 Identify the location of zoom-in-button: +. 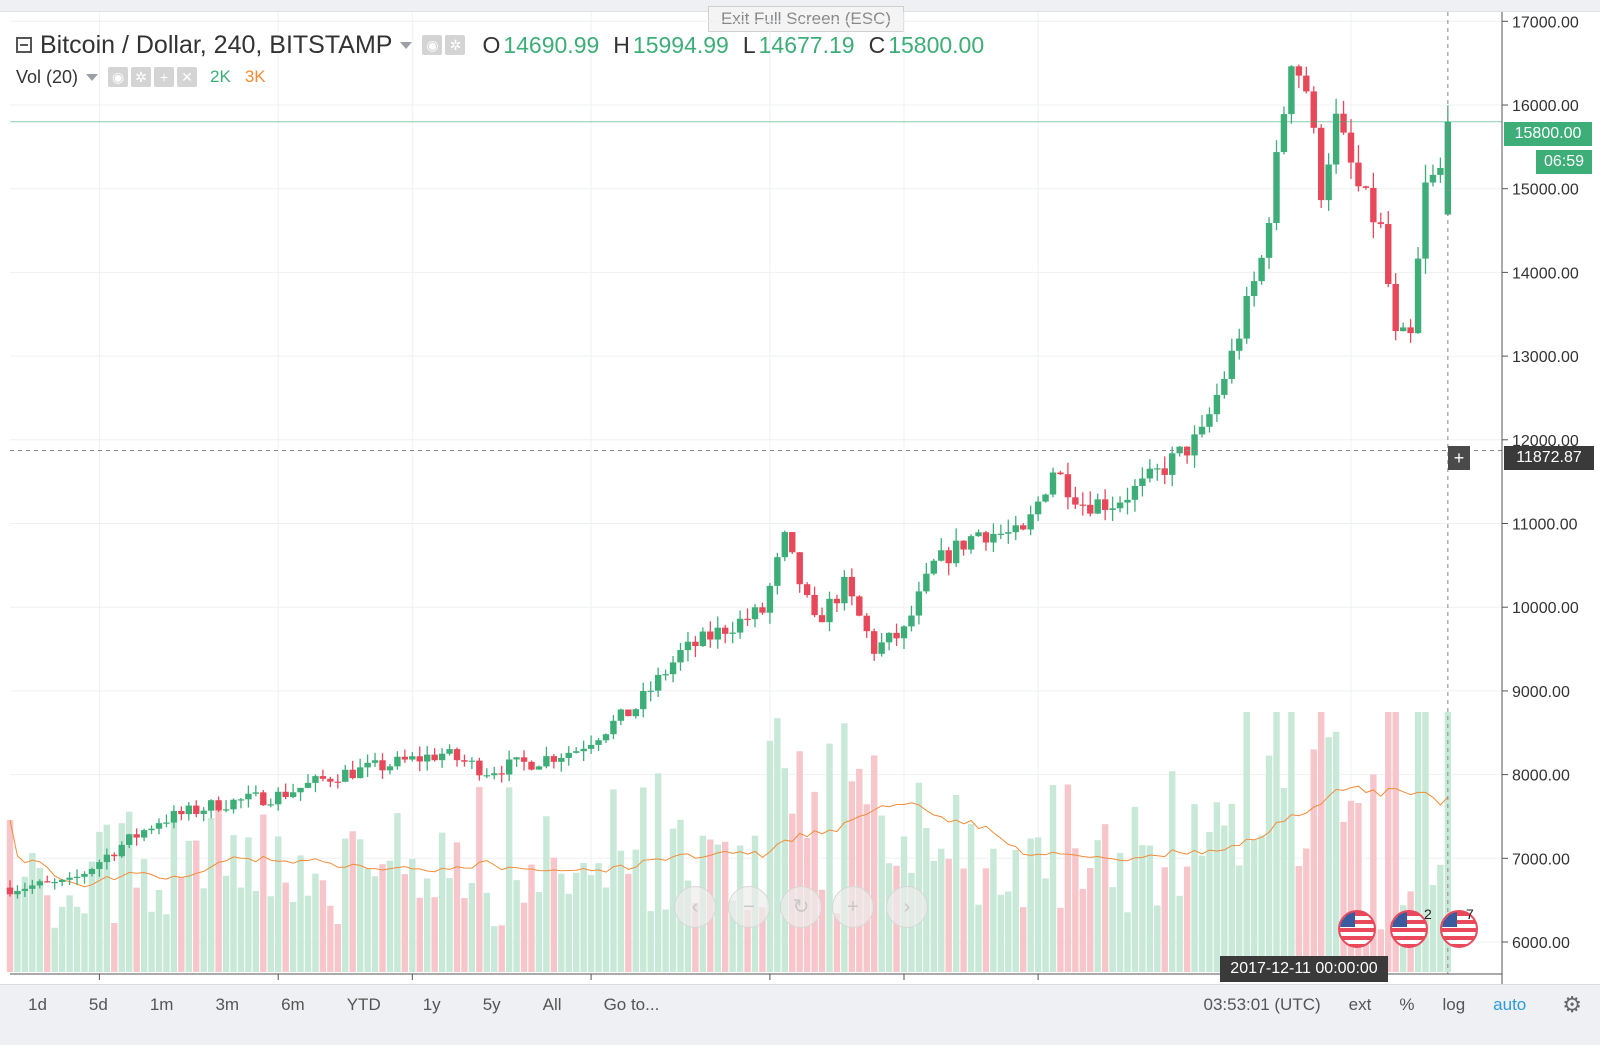
(853, 907).